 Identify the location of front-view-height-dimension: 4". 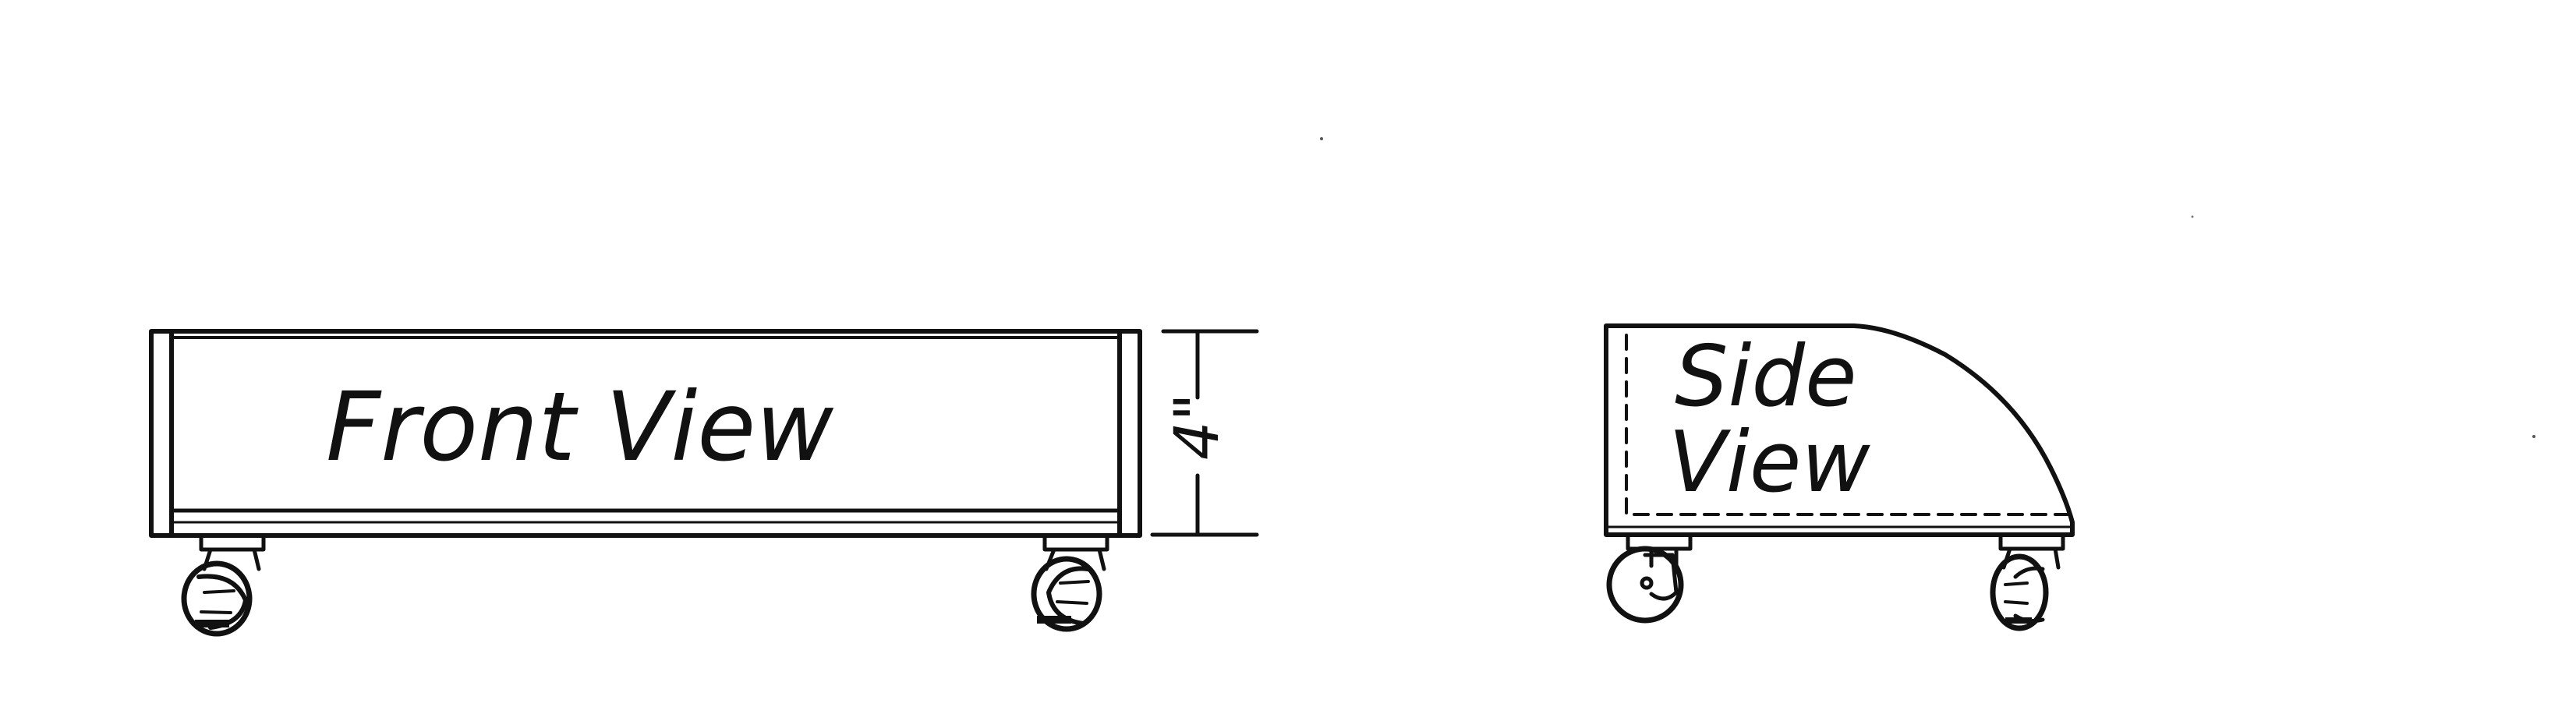
(1204, 433).